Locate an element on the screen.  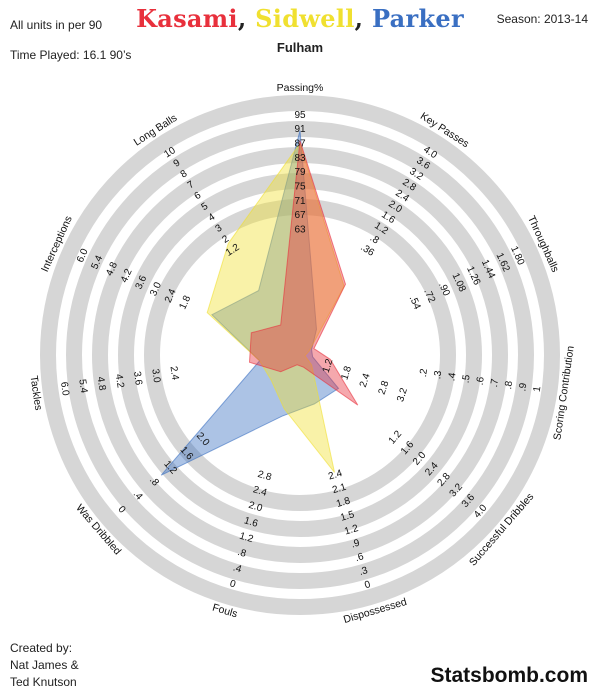
credits: Created by: Nat James & Ted Knutson is located at coordinates (44, 665).